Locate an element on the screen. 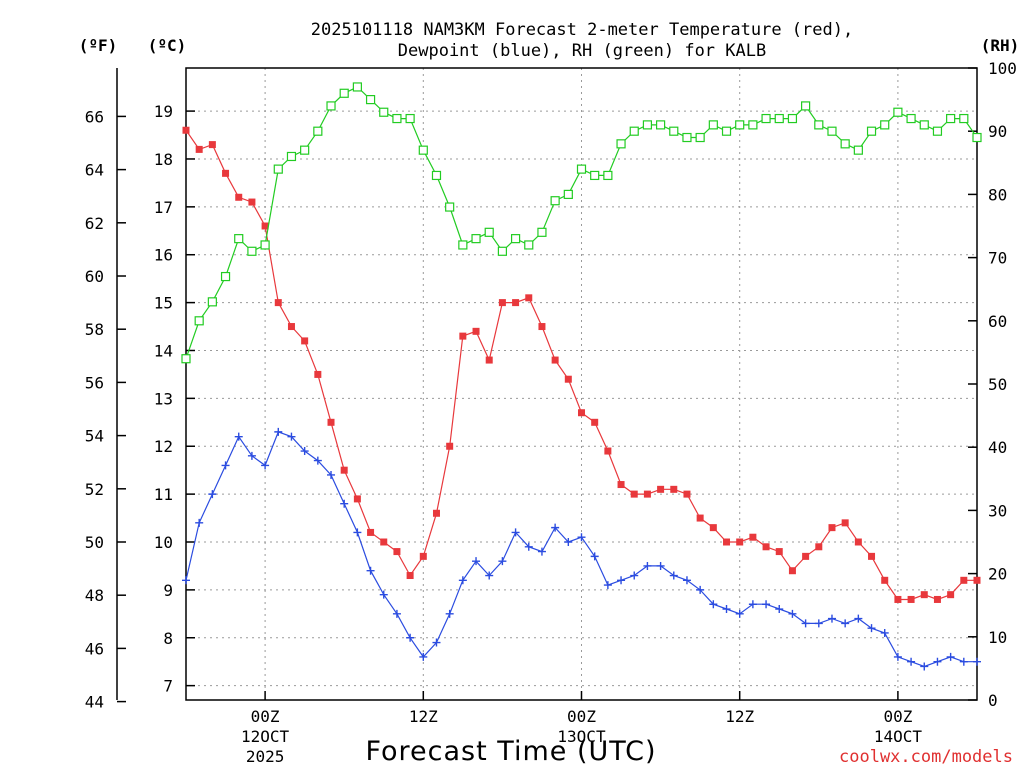 The image size is (1024, 768). rh-tick-label: 50 is located at coordinates (997, 384).